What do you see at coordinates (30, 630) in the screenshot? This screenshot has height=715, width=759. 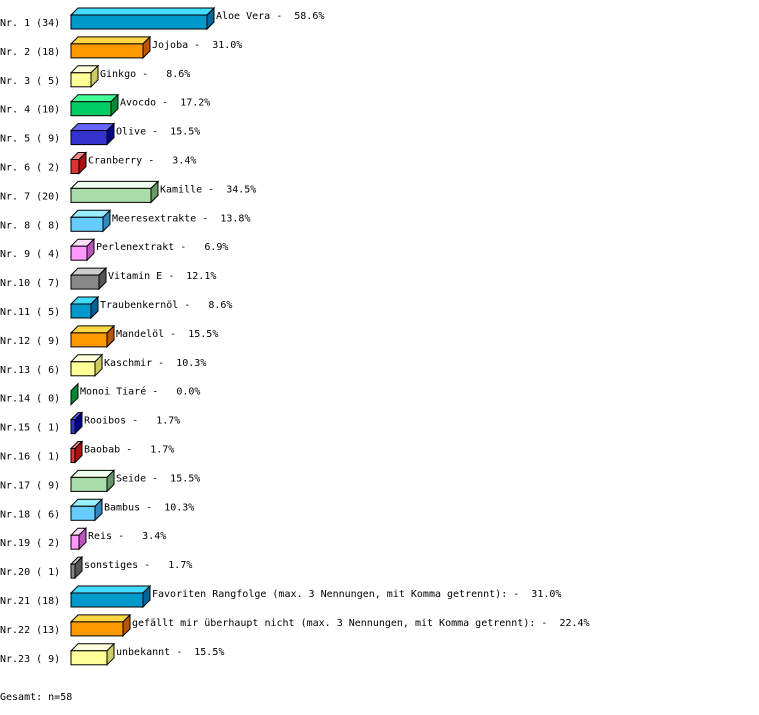 I see `category-label: Nr.22 (13)` at bounding box center [30, 630].